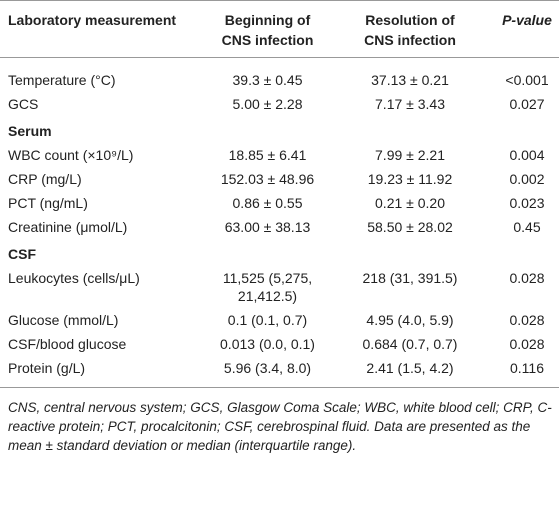  Describe the element at coordinates (527, 29) in the screenshot. I see `header-cell: P-value` at that location.